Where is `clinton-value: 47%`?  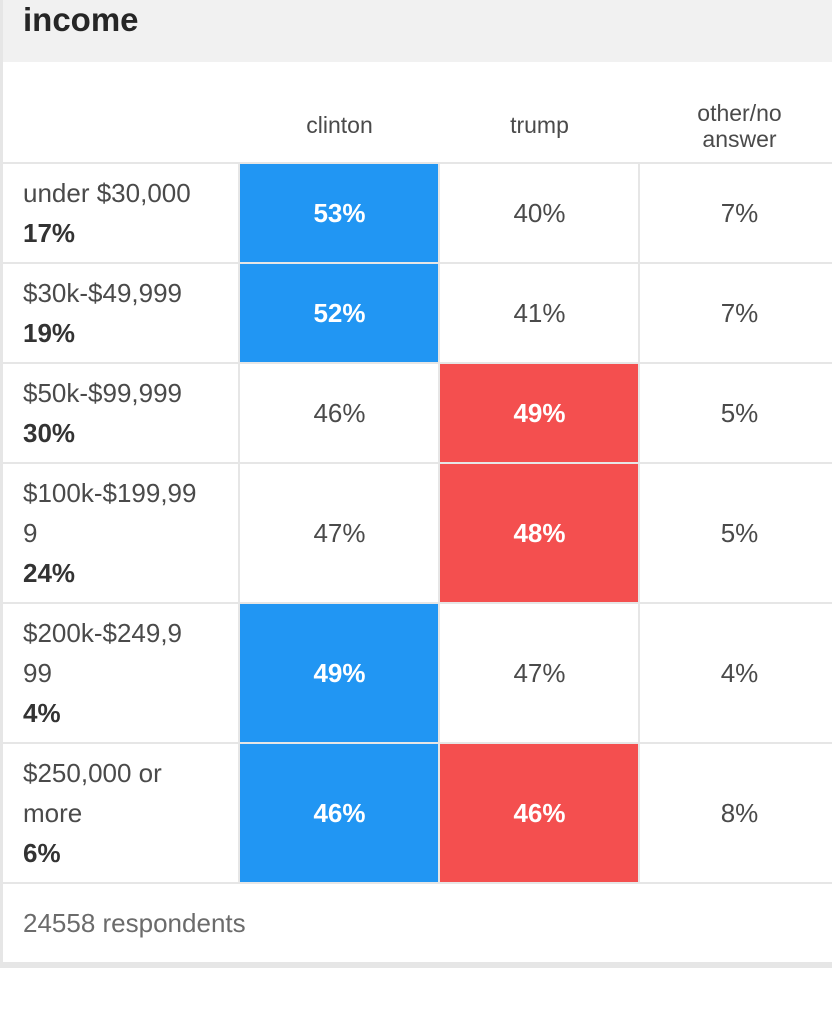 clinton-value: 47% is located at coordinates (339, 532).